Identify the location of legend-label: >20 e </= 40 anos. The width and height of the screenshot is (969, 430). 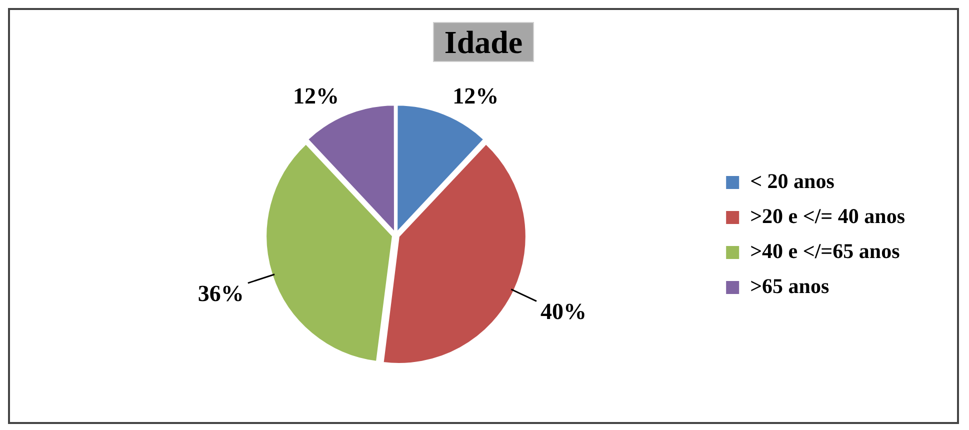
(827, 216).